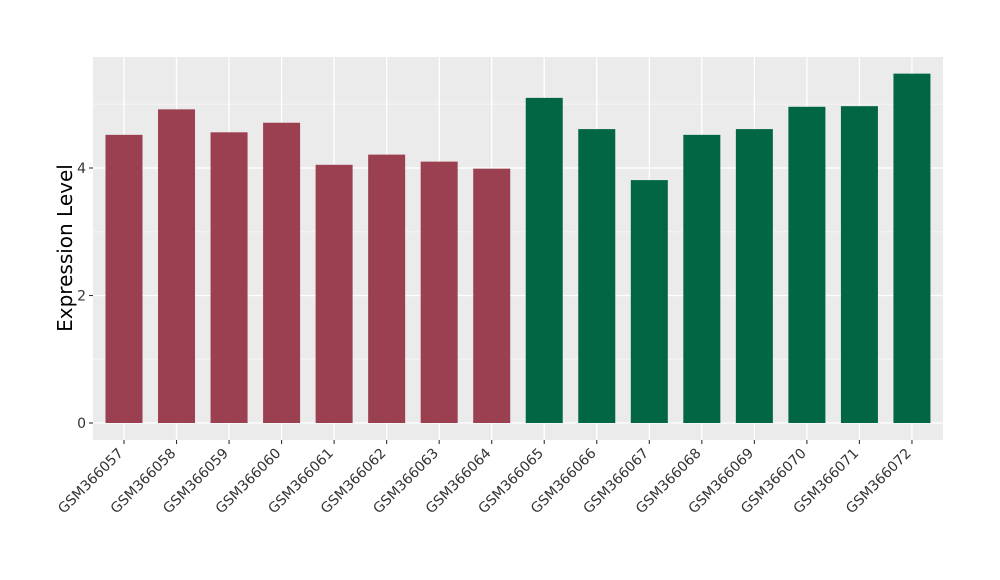 The image size is (1000, 580). I want to click on bar-GSM366061, so click(334, 293).